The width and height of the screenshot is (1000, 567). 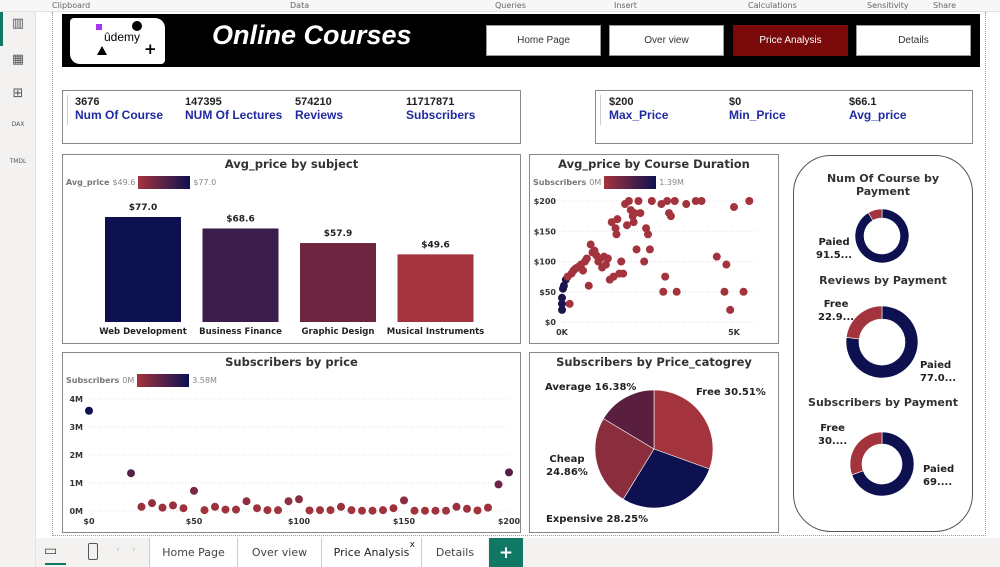 I want to click on donut-charts, so click(x=883, y=343).